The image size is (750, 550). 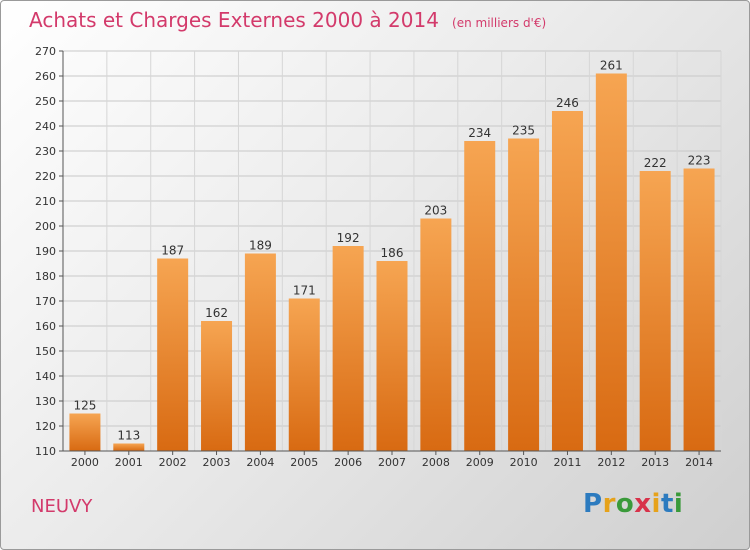 I want to click on bar-value-label: 235, so click(x=523, y=131).